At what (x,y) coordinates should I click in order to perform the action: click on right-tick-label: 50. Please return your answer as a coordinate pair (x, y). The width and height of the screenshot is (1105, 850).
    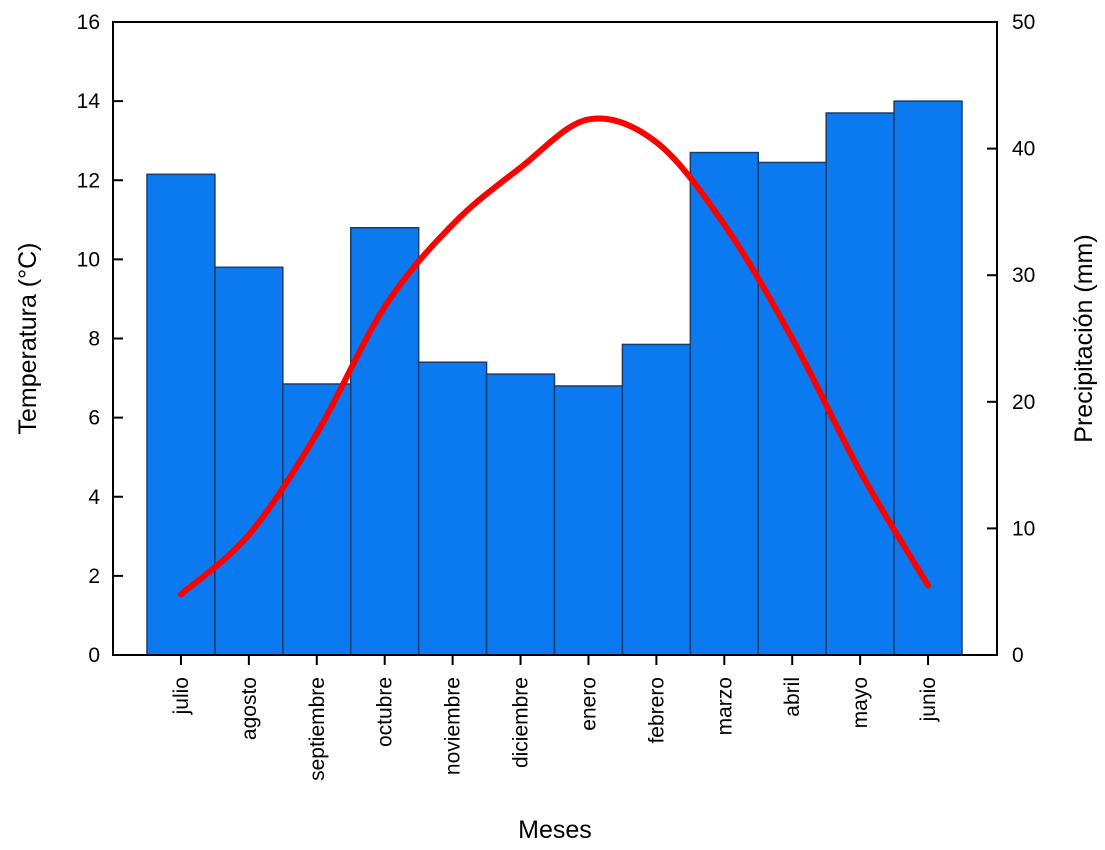
    Looking at the image, I should click on (1023, 22).